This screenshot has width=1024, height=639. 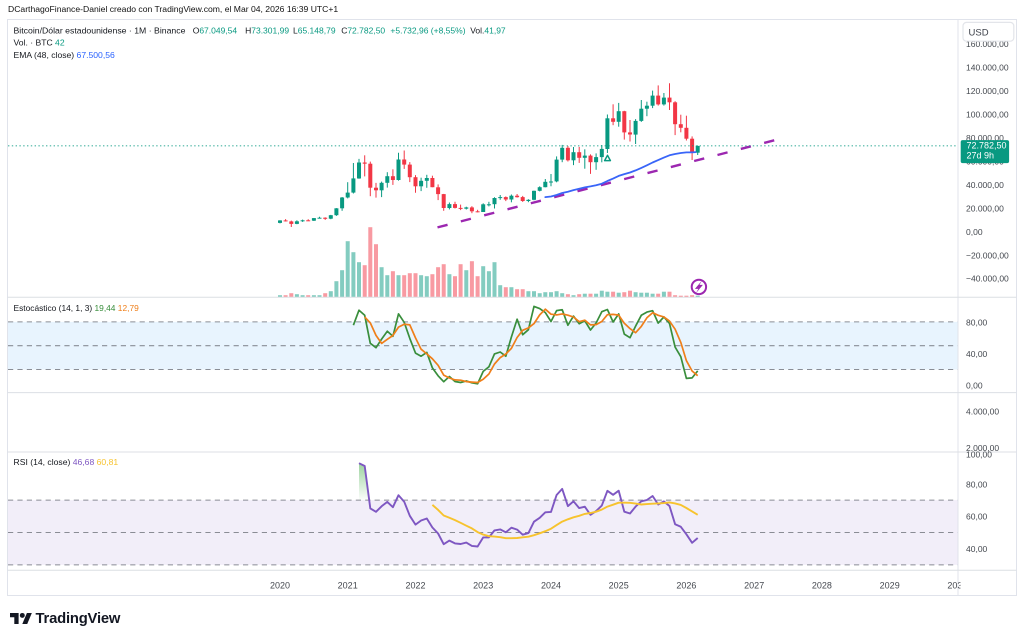 What do you see at coordinates (981, 156) in the screenshot?
I see `svg-text: 27d 9h` at bounding box center [981, 156].